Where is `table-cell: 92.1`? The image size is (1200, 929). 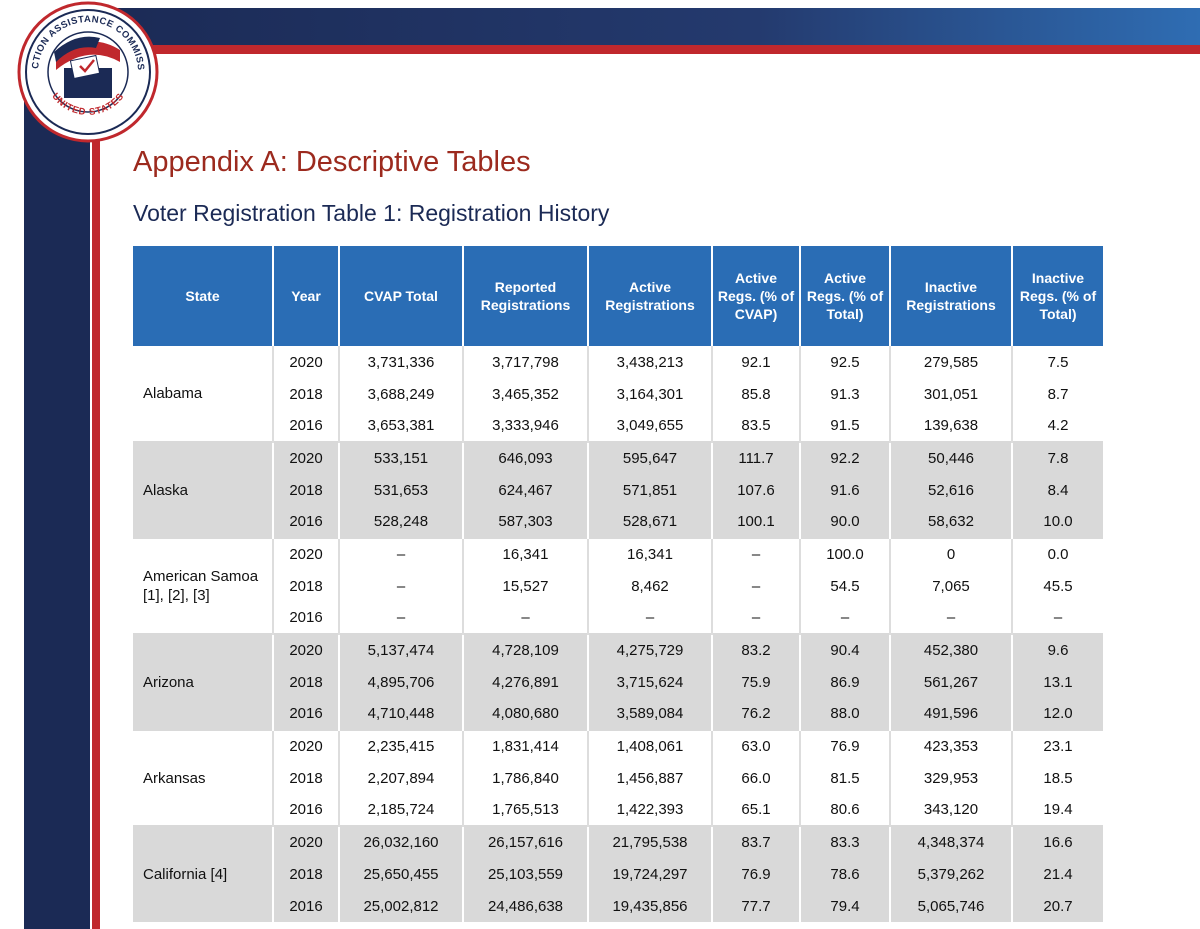
table-cell: 92.1 is located at coordinates (755, 362).